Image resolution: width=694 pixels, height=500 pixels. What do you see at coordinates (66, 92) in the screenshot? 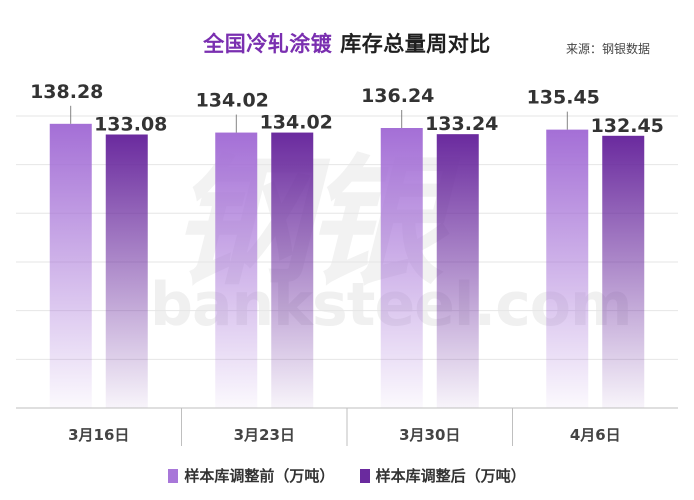
I see `data-label: 138.28` at bounding box center [66, 92].